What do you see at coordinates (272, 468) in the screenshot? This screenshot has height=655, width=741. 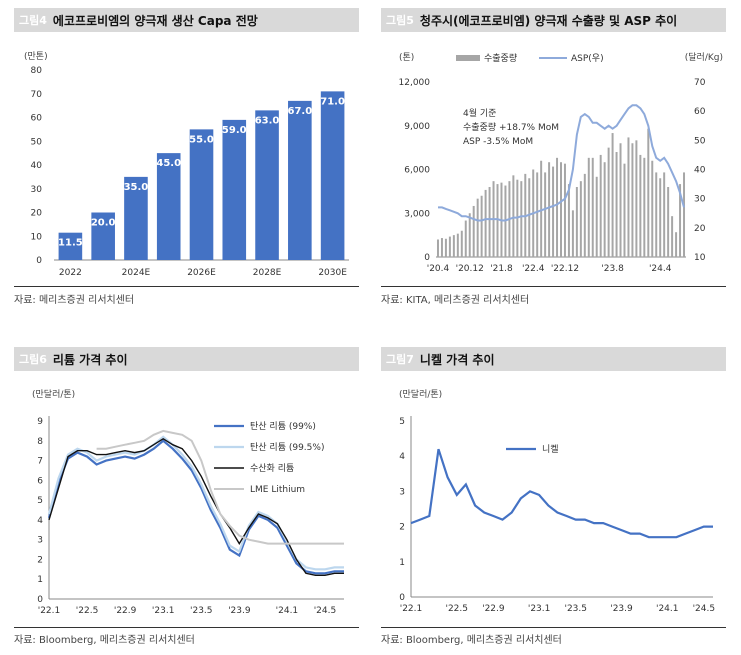 I see `legend-label: 수산화 리튬` at bounding box center [272, 468].